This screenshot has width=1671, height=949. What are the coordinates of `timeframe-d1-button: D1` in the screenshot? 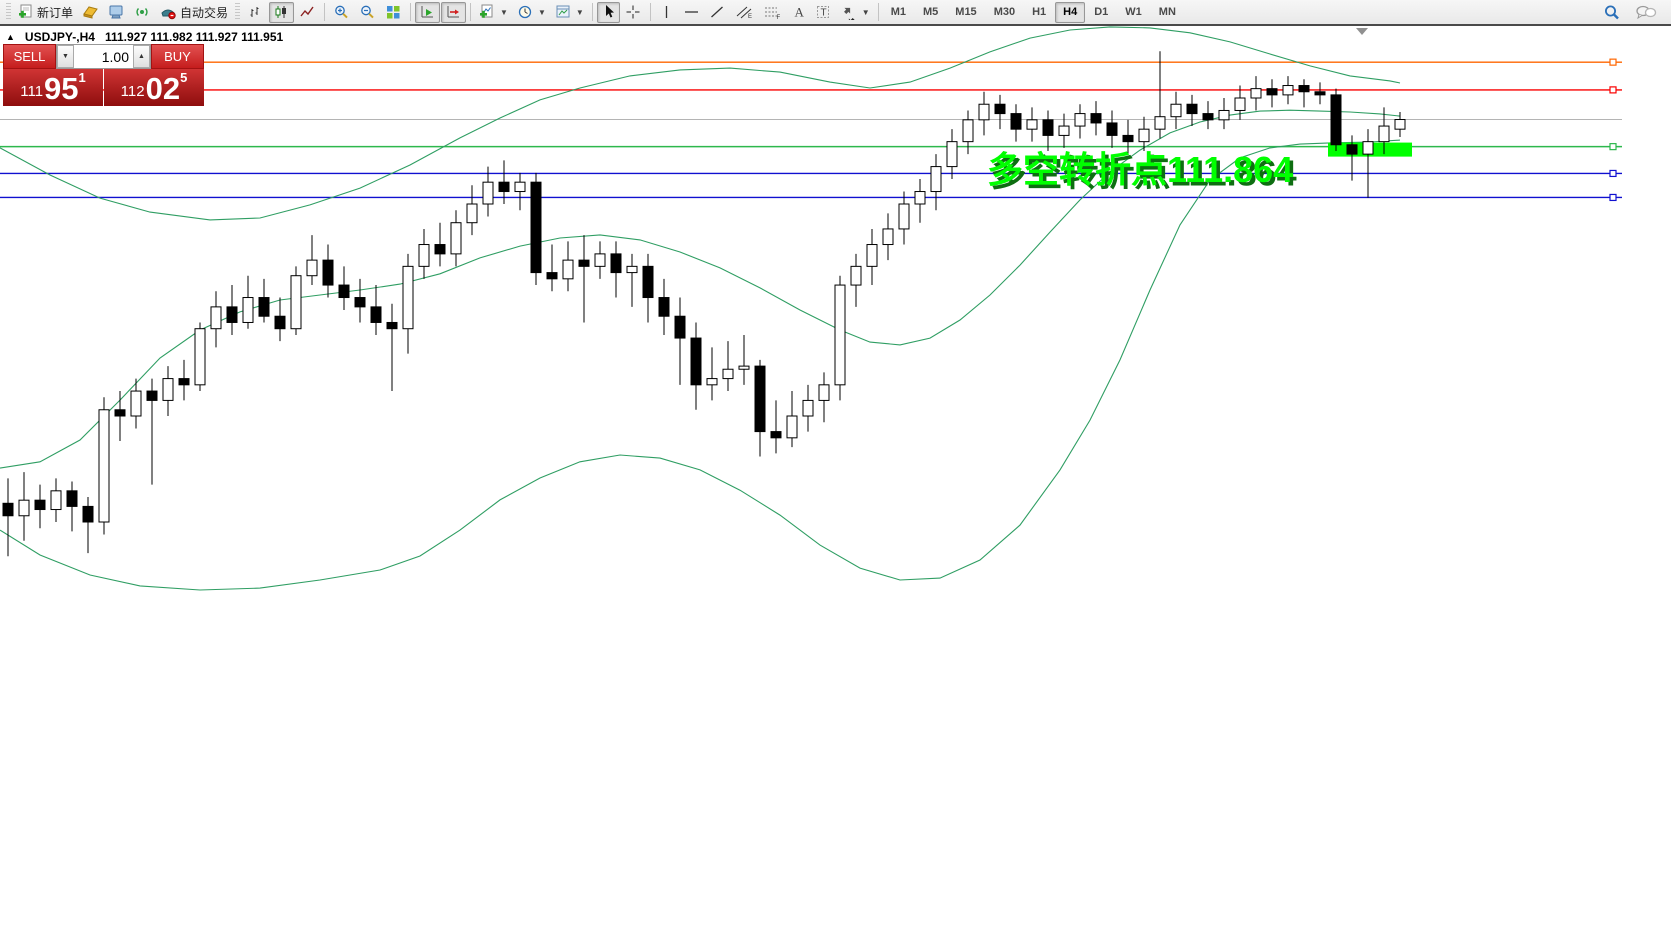 It's located at (1101, 12).